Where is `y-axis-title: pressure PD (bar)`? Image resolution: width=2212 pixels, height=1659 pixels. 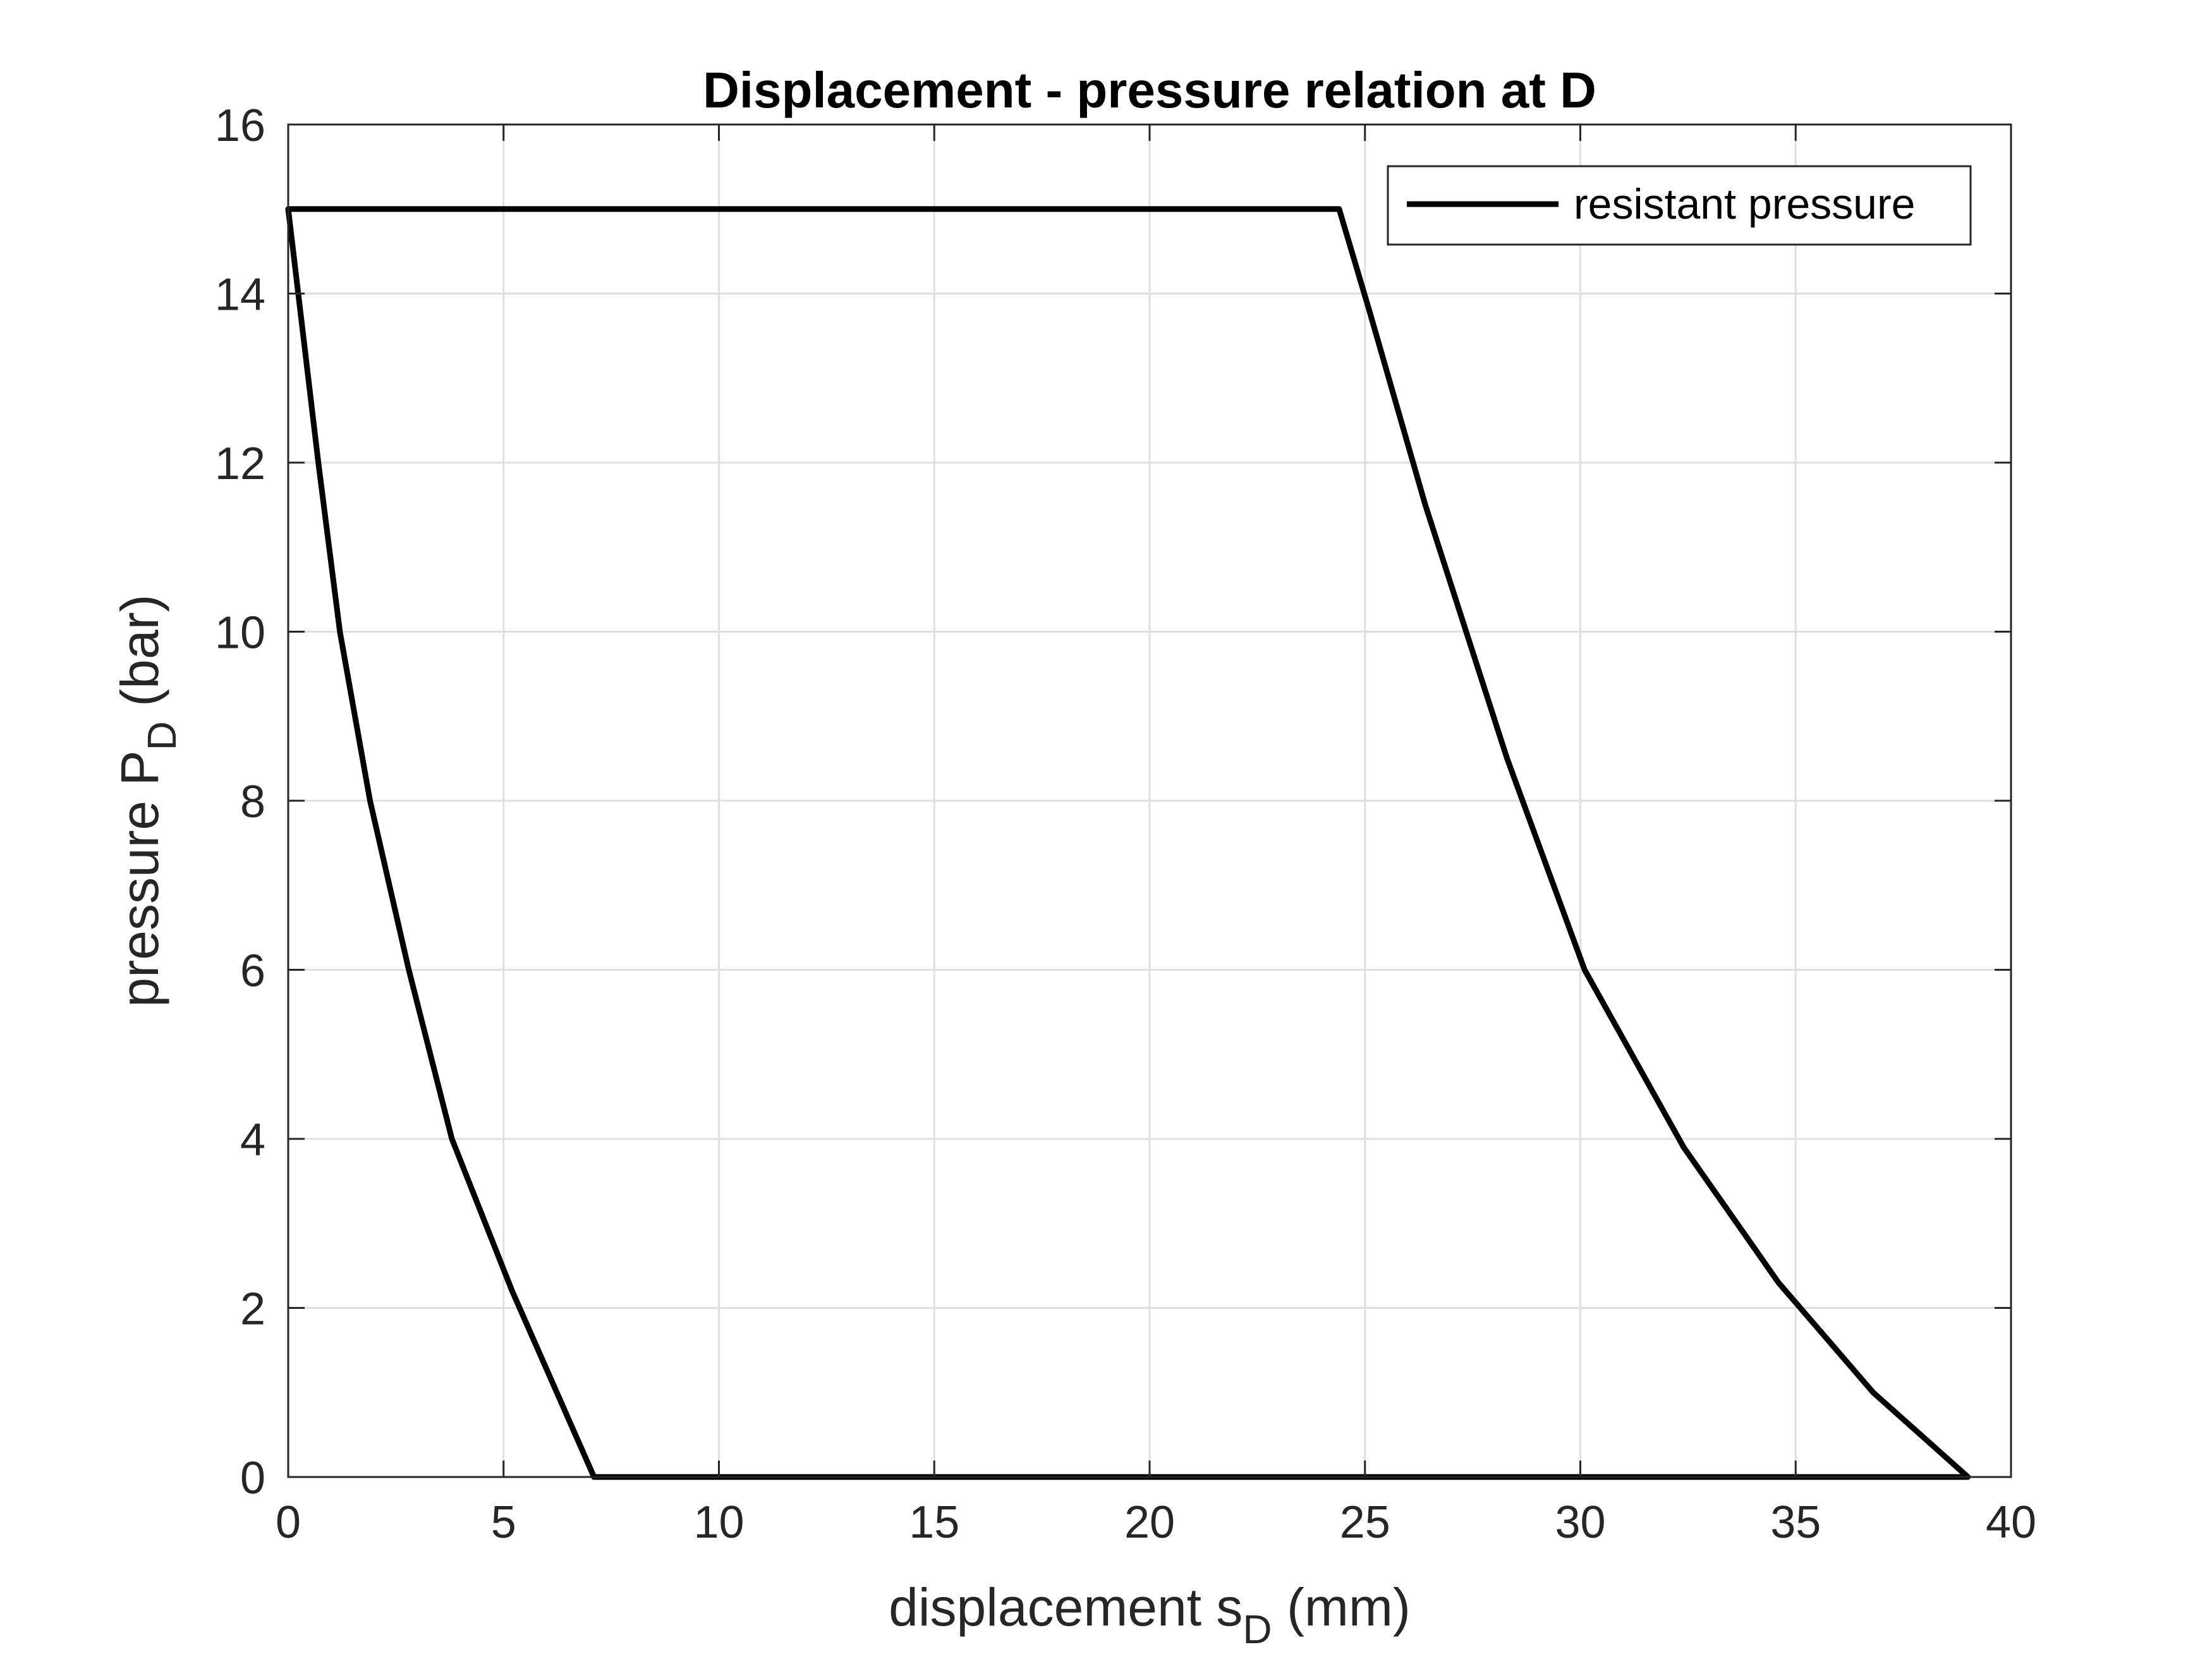 y-axis-title: pressure PD (bar) is located at coordinates (147, 800).